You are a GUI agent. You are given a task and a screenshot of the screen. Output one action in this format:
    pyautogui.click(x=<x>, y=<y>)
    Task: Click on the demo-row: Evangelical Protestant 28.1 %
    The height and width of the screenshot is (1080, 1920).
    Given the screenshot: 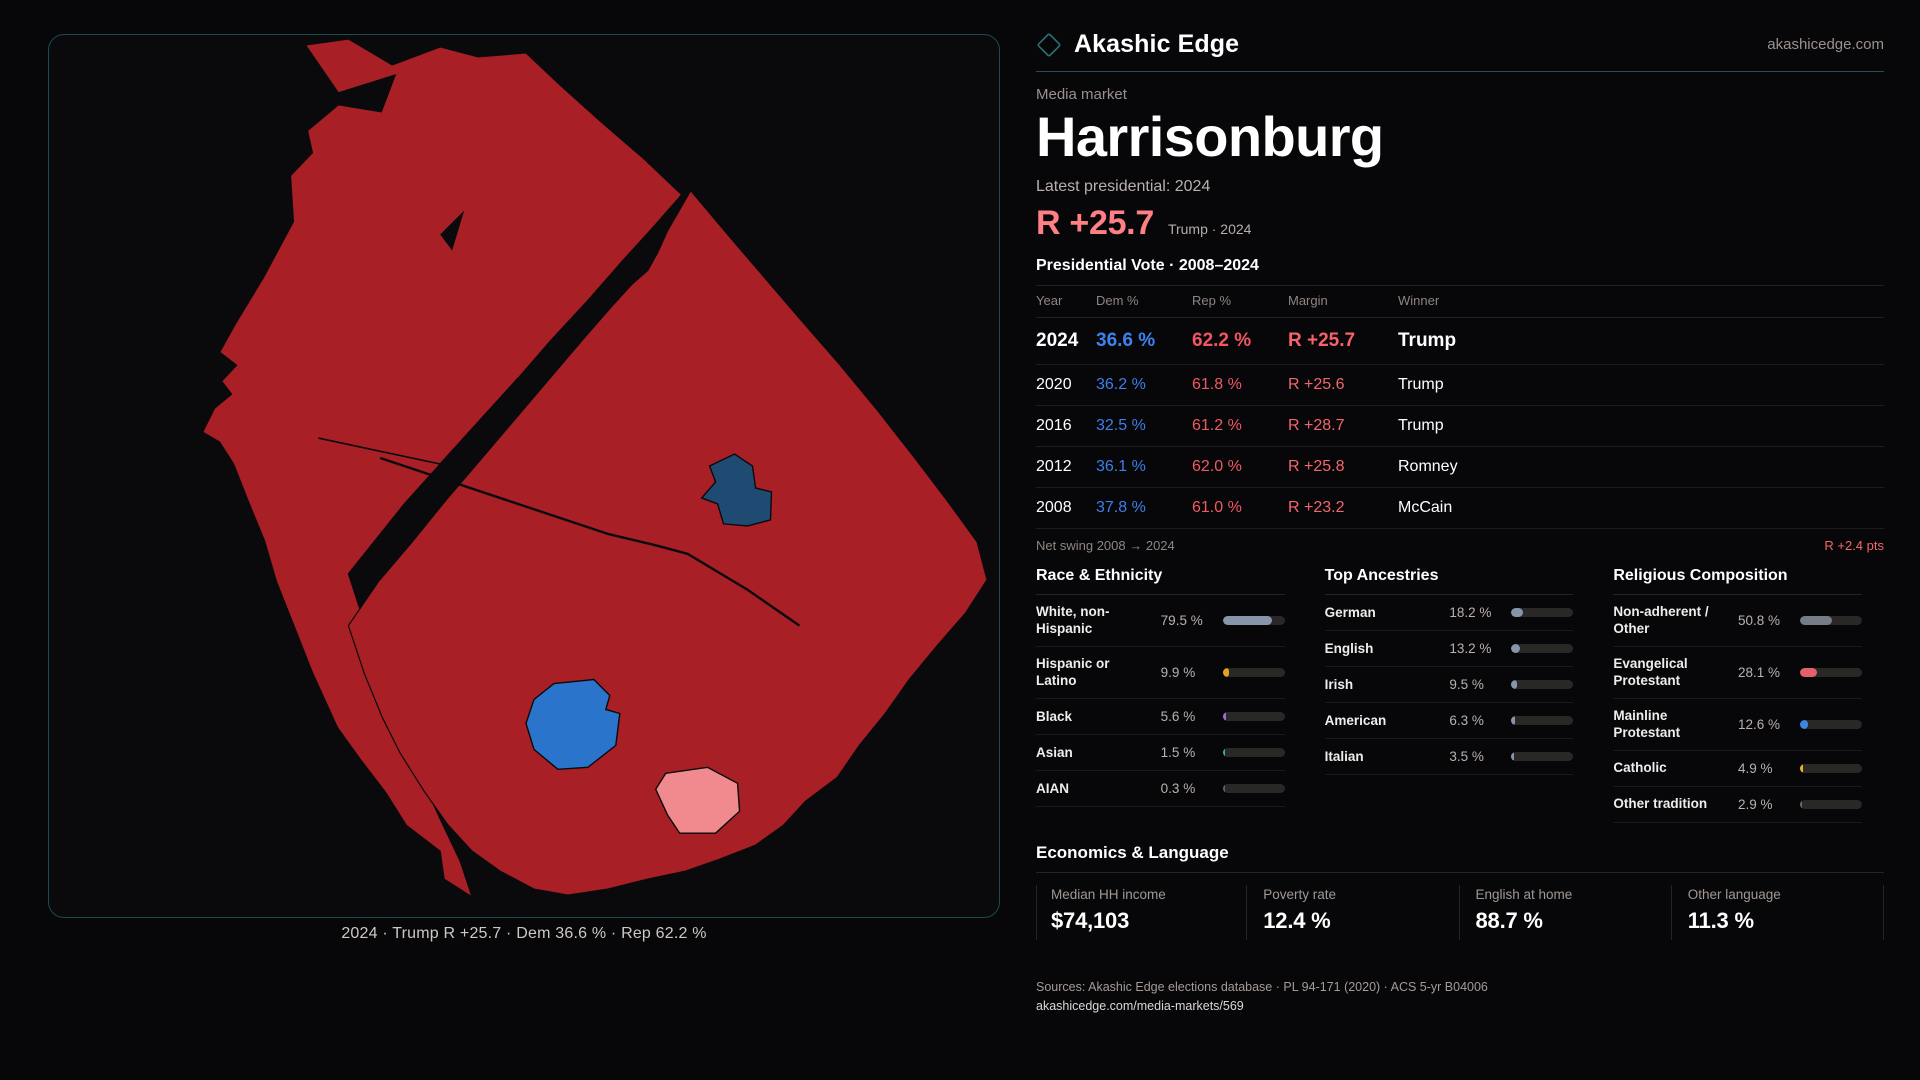 What is the action you would take?
    pyautogui.click(x=1738, y=673)
    